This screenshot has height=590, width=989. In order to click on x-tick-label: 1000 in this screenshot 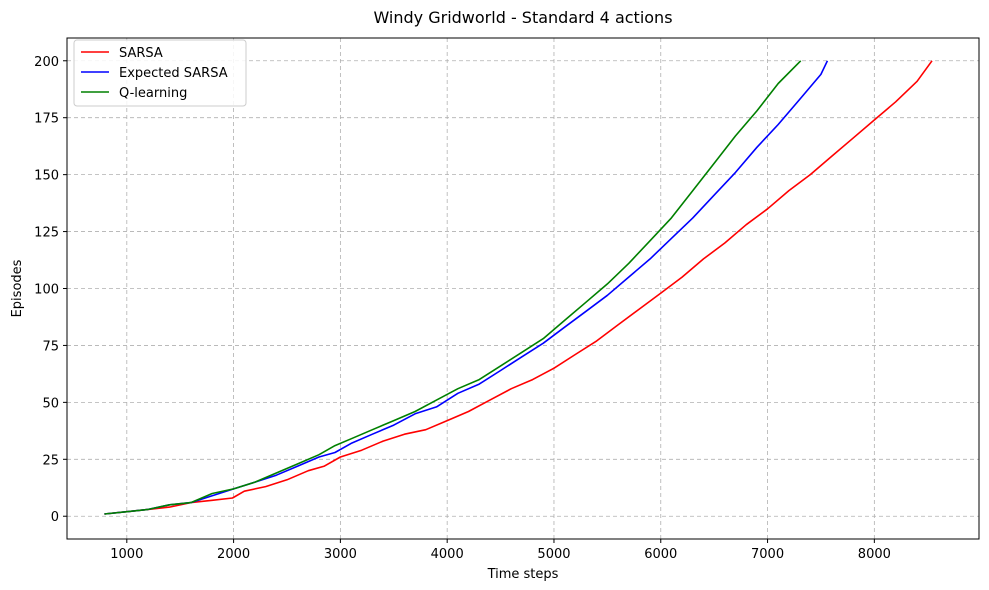, I will do `click(126, 554)`.